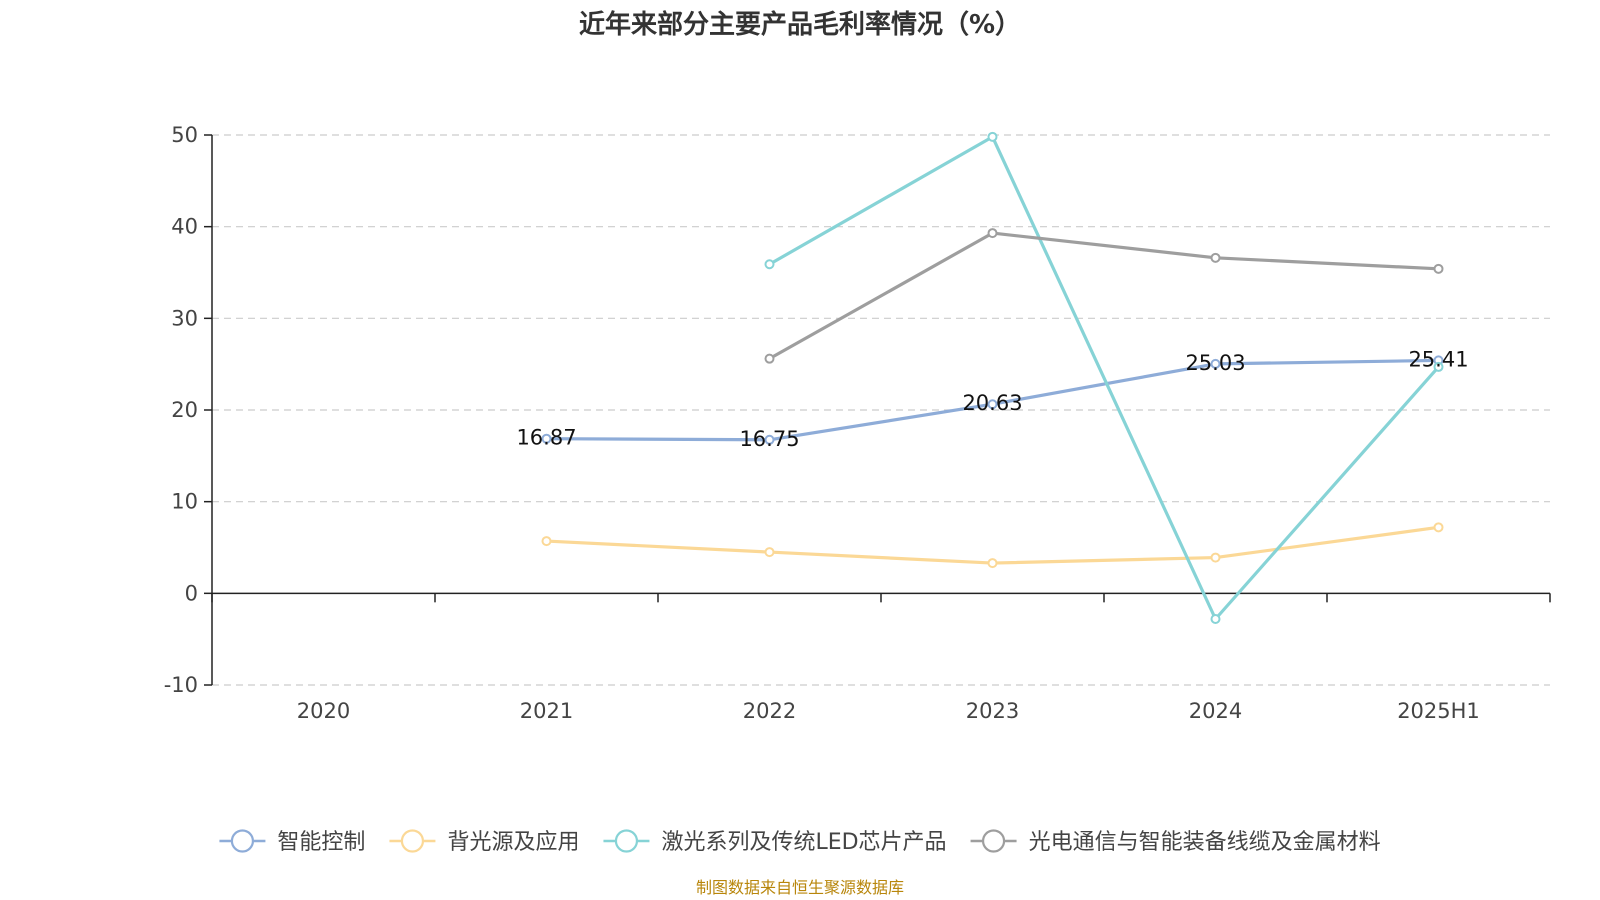  I want to click on y-tick-label: 0, so click(191, 593).